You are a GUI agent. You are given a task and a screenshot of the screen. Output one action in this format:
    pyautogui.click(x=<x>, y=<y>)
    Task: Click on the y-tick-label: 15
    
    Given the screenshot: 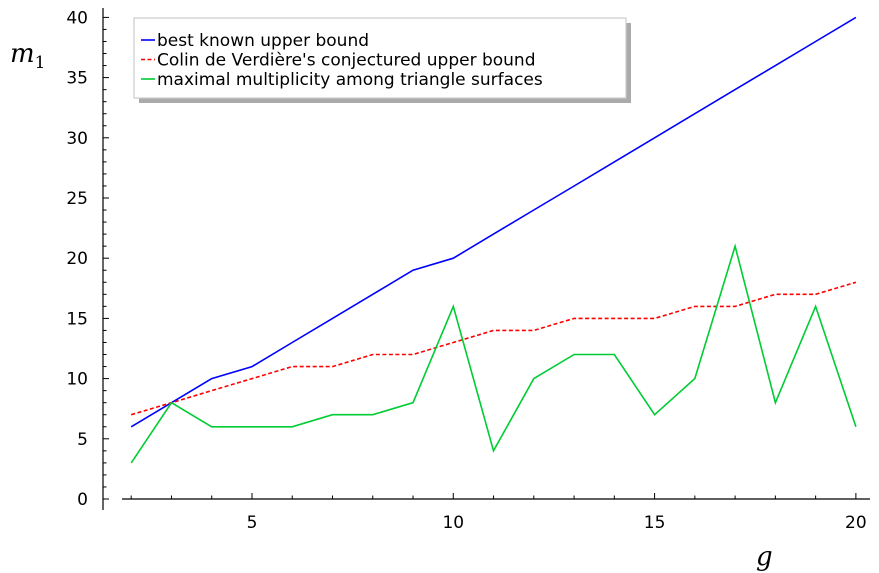 What is the action you would take?
    pyautogui.click(x=77, y=319)
    